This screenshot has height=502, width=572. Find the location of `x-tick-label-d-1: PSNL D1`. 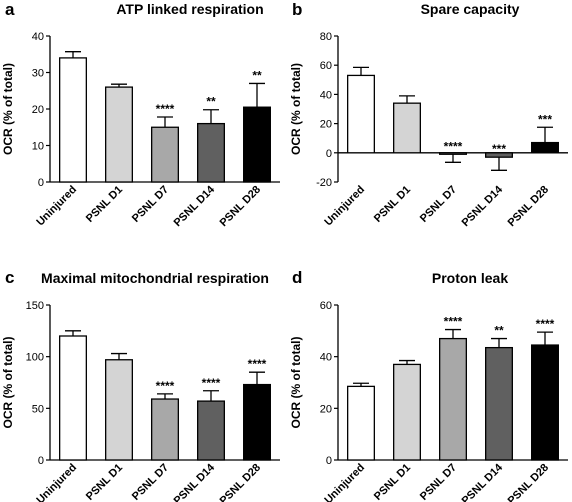

x-tick-label-d-1: PSNL D1 is located at coordinates (392, 482).